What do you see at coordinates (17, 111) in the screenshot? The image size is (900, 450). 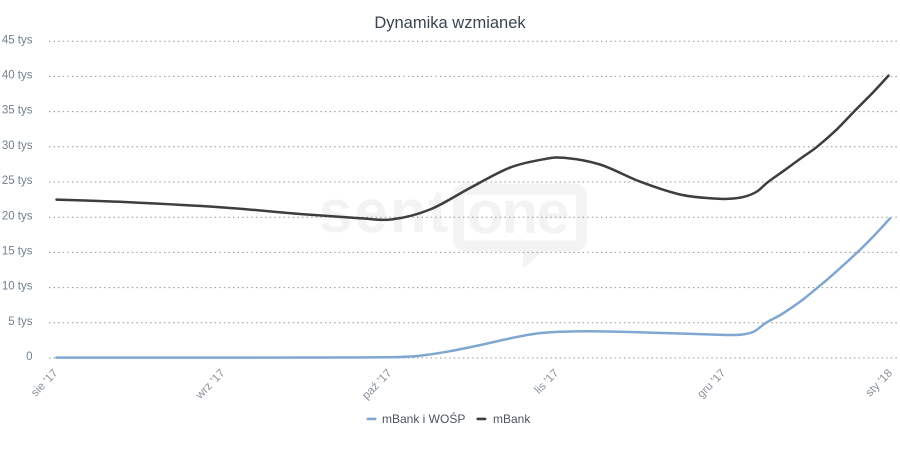 I see `svg-text: 35 tys` at bounding box center [17, 111].